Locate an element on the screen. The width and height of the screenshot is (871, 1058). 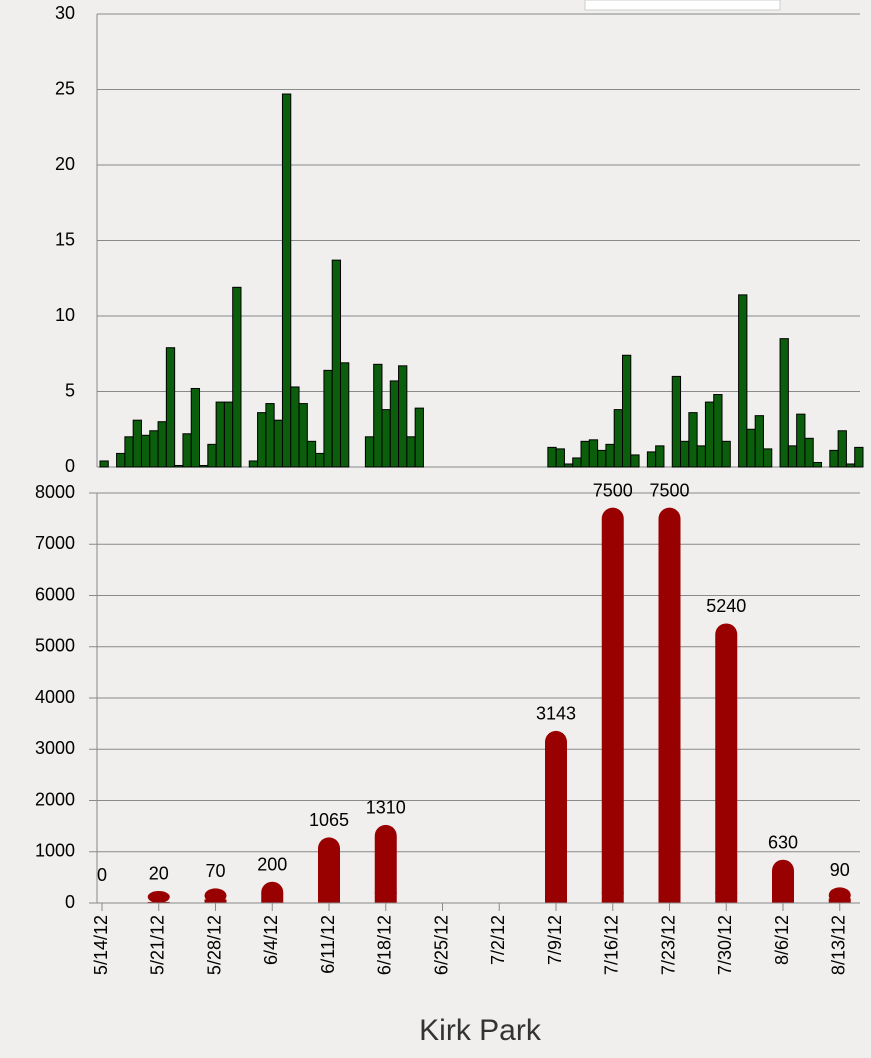
x-tick-label: 8/13/12 is located at coordinates (839, 945).